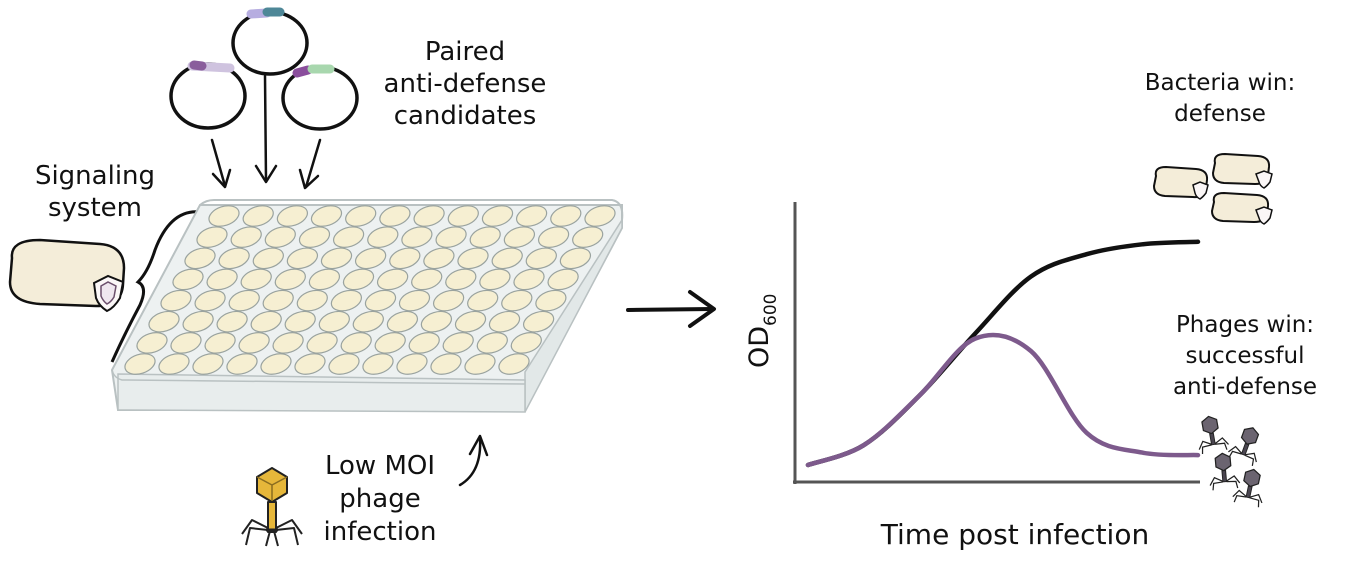  Describe the element at coordinates (465, 116) in the screenshot. I see `paired-candidates-line-3: candidates` at that location.